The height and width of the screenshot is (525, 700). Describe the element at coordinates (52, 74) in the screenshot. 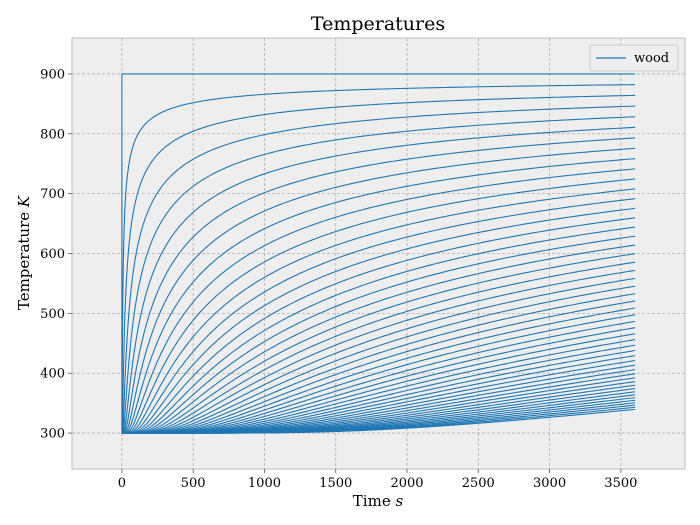

I see `y-tick-label: 900` at that location.